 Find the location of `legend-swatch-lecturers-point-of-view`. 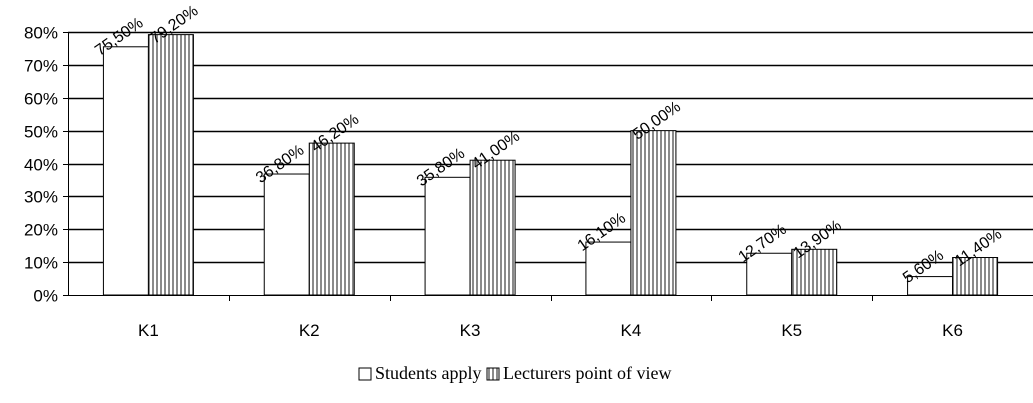

legend-swatch-lecturers-point-of-view is located at coordinates (493, 374).